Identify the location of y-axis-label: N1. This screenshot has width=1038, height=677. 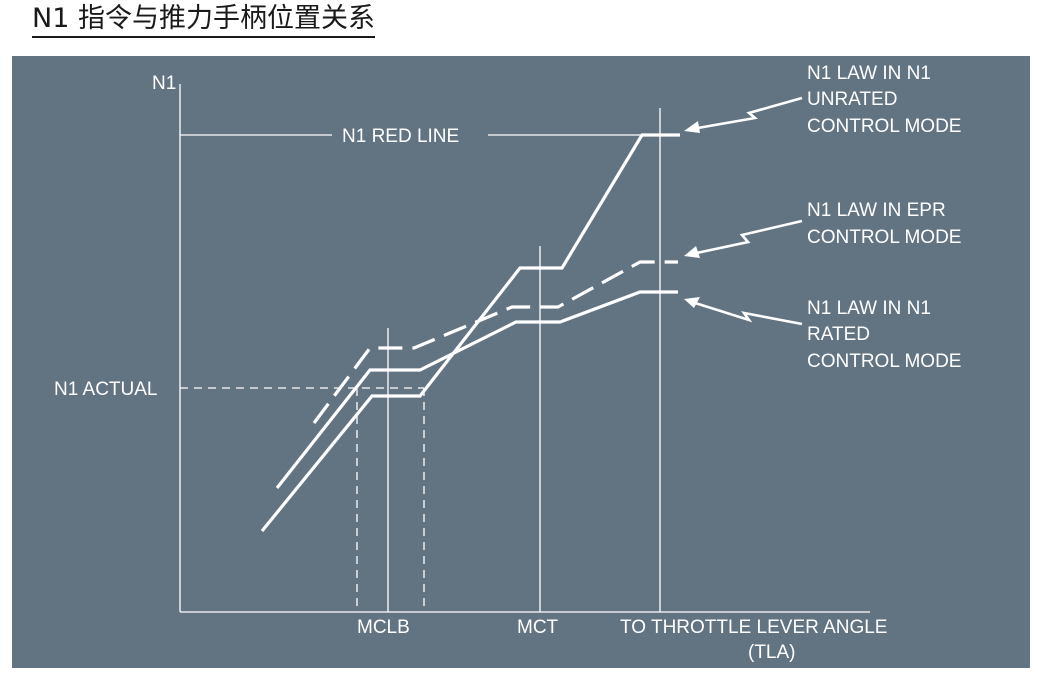
(164, 83).